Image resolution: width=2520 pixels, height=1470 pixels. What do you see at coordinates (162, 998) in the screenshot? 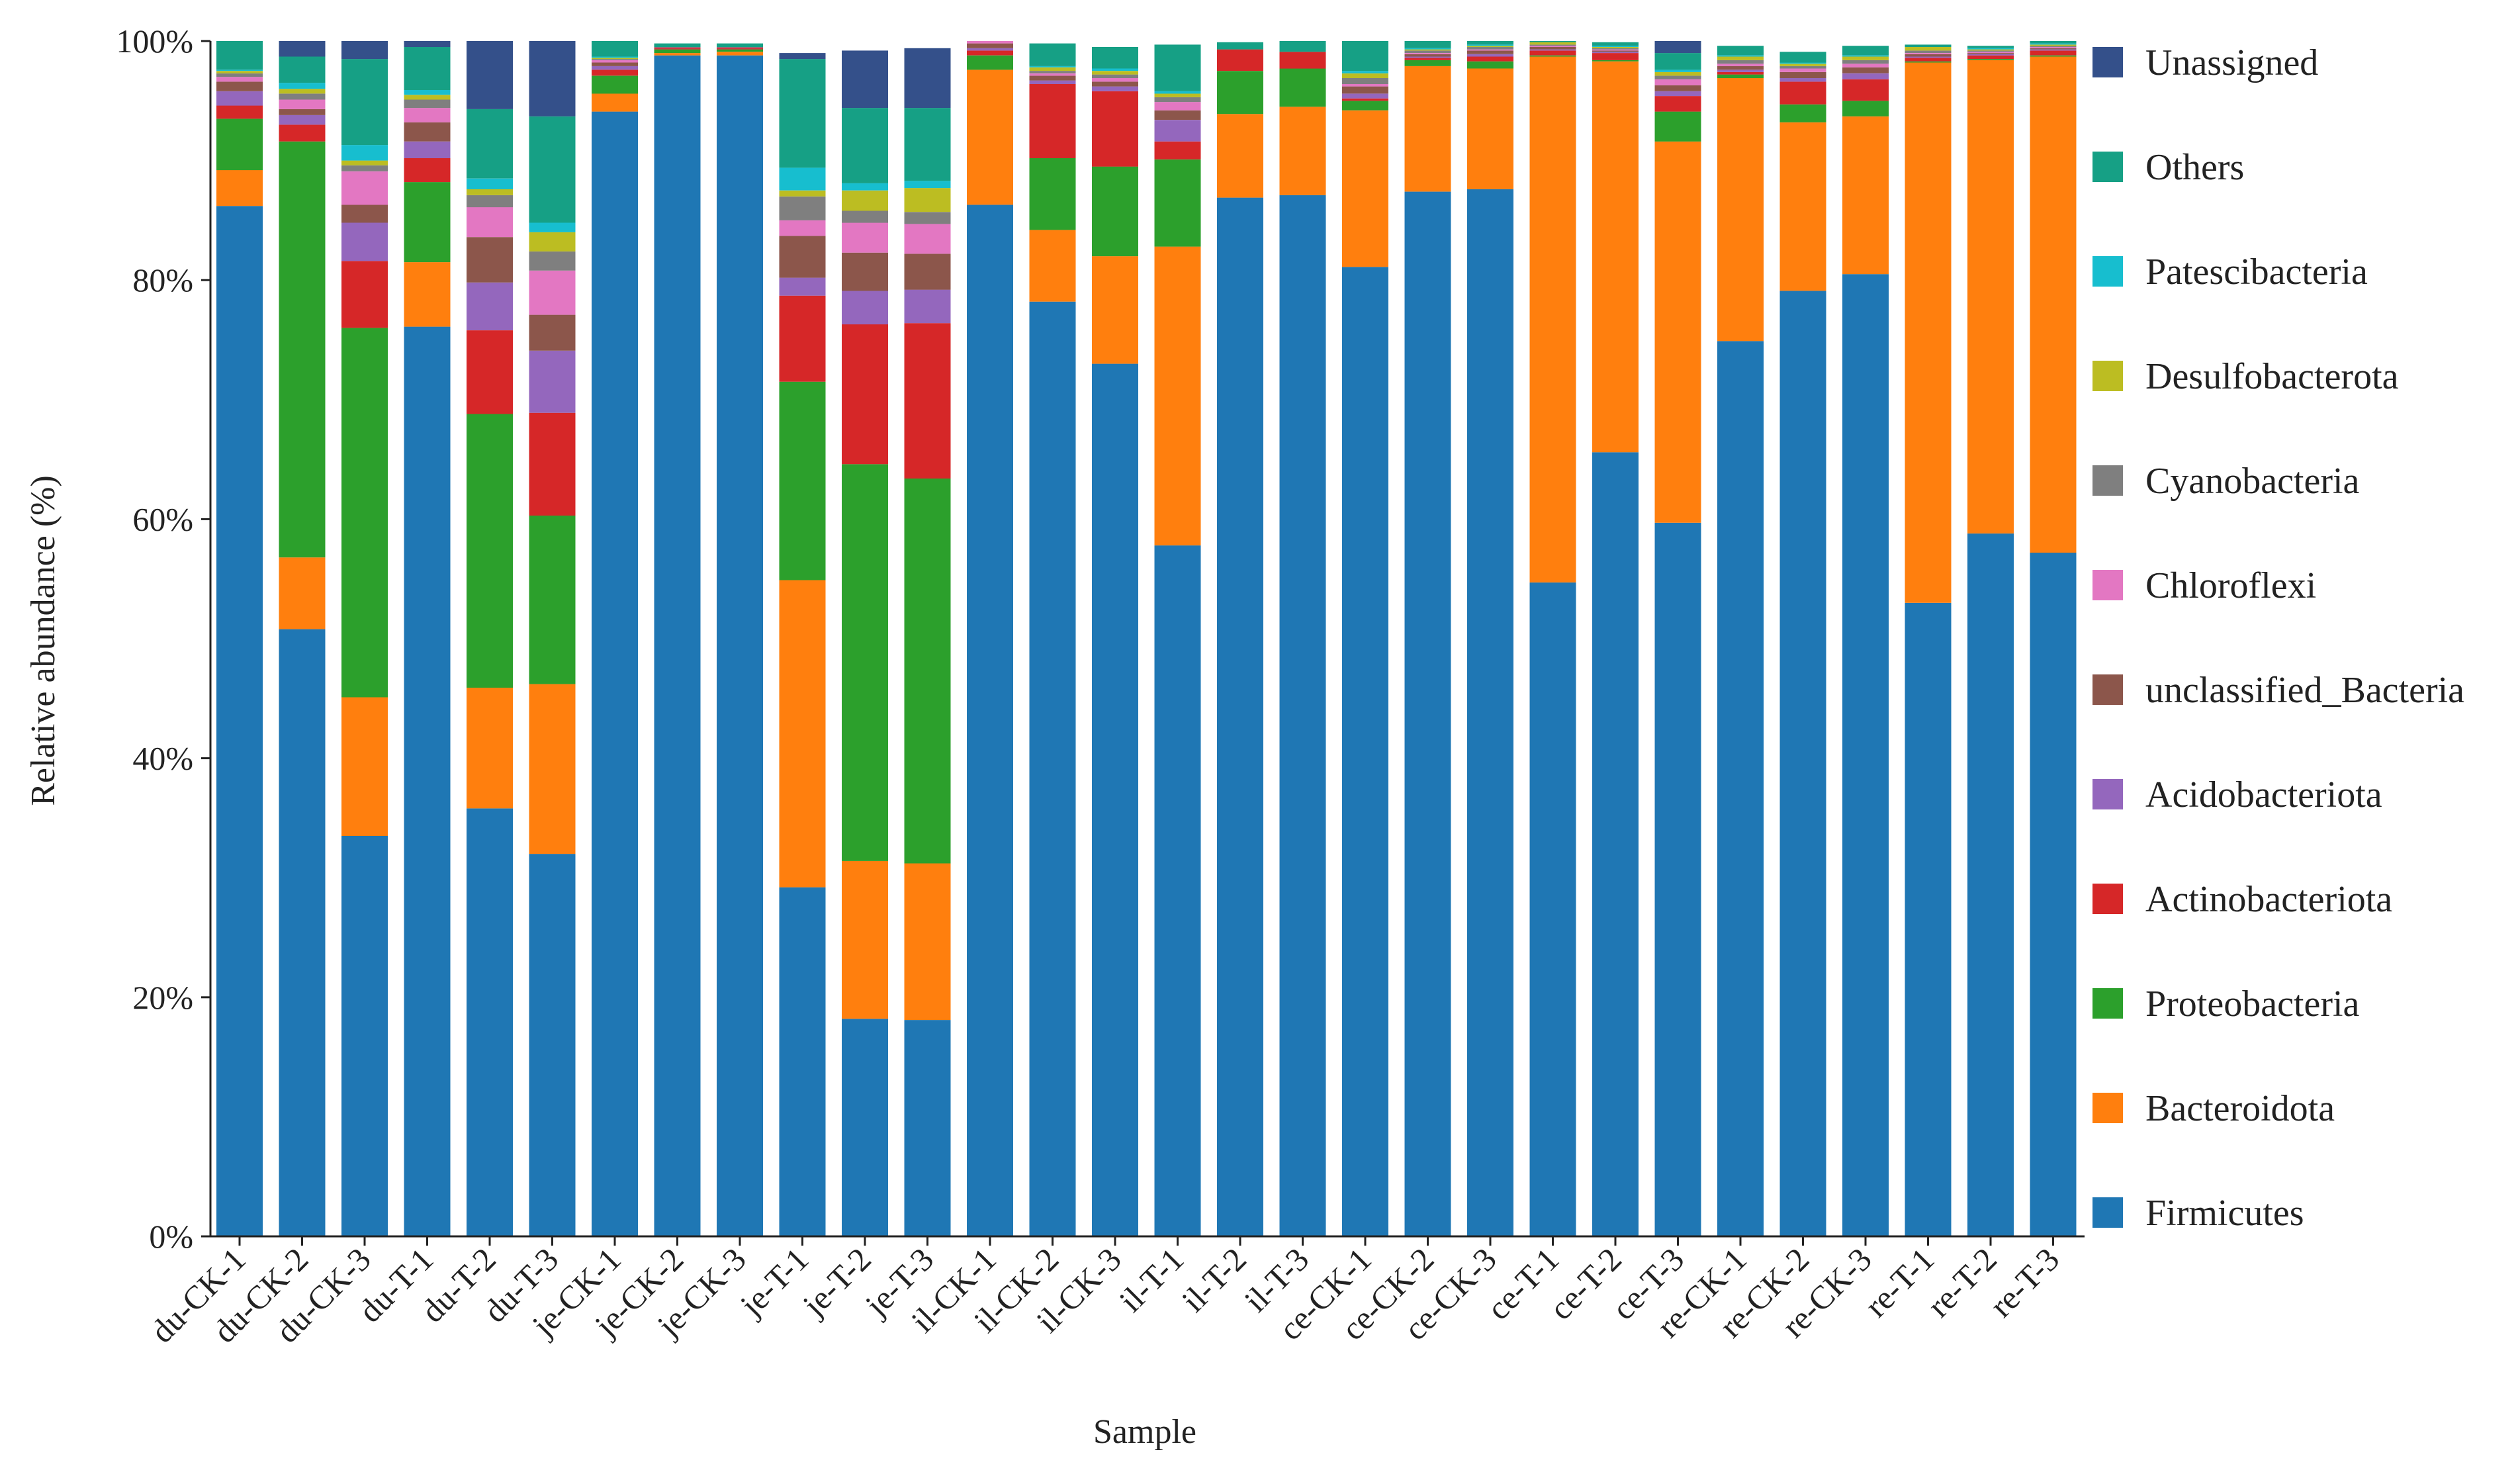
I see `y-tick-label: 20%` at bounding box center [162, 998].